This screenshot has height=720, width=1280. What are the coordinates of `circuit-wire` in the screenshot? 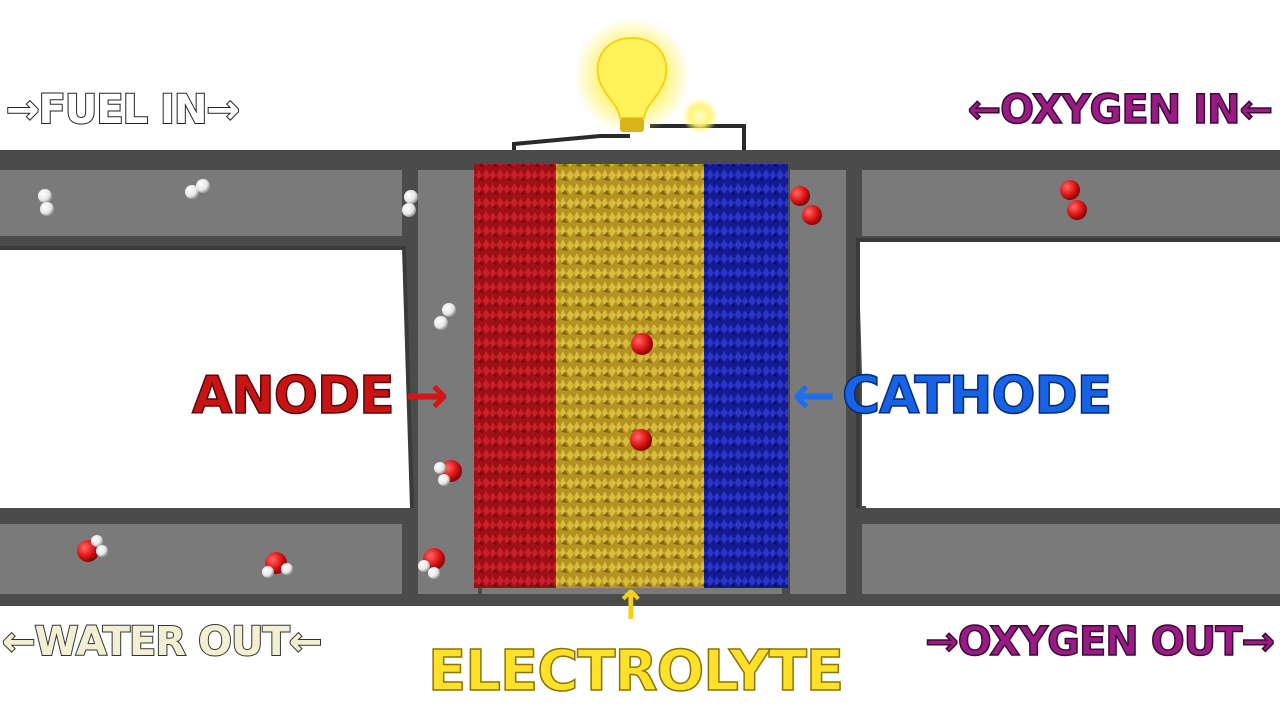 It's located at (629, 137).